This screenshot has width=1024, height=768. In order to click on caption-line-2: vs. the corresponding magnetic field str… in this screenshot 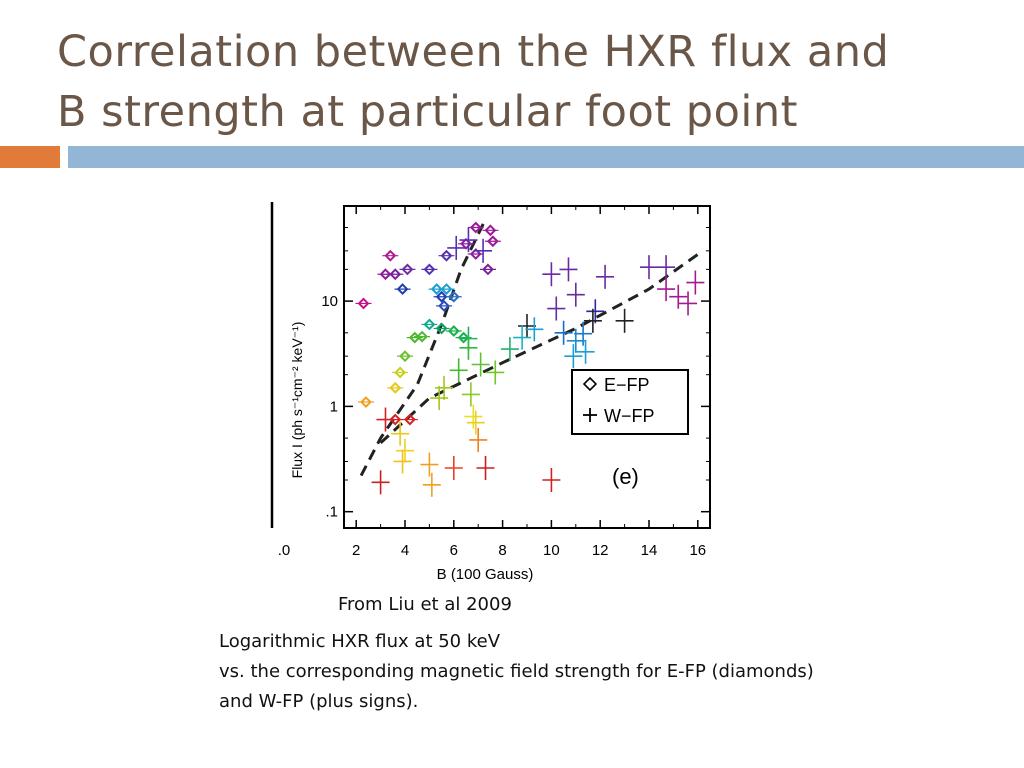, I will do `click(516, 671)`.